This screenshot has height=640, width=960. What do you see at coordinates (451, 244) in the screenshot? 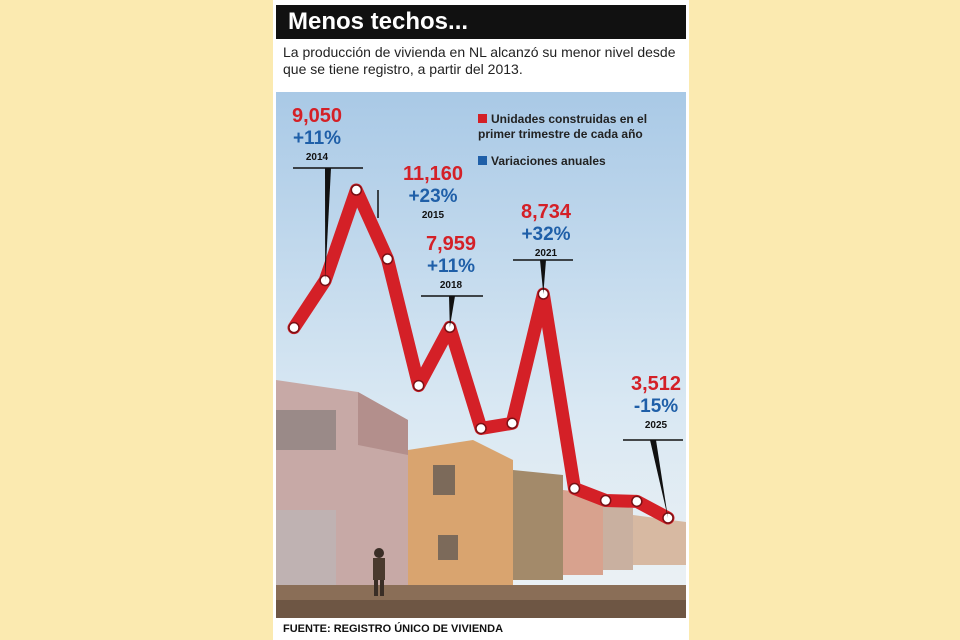
I see `value-label-2018: 7,959` at bounding box center [451, 244].